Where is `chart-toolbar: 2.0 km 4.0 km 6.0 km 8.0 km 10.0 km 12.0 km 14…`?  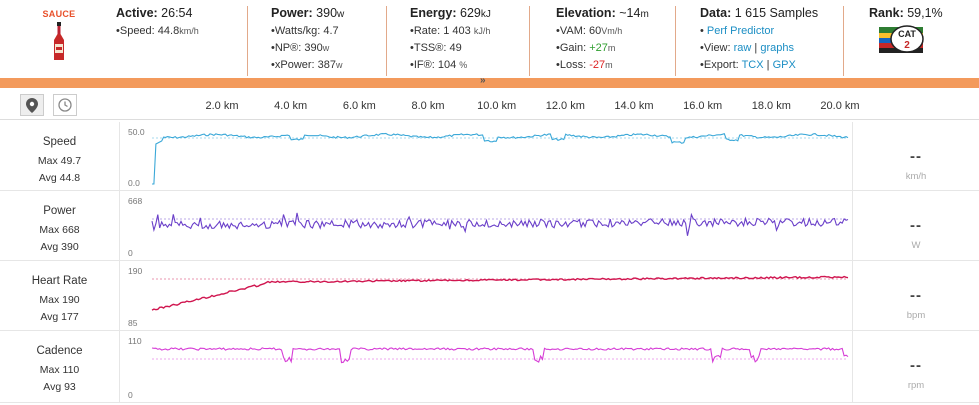 chart-toolbar: 2.0 km 4.0 km 6.0 km 8.0 km 10.0 km 12.0 km 14… is located at coordinates (489, 105).